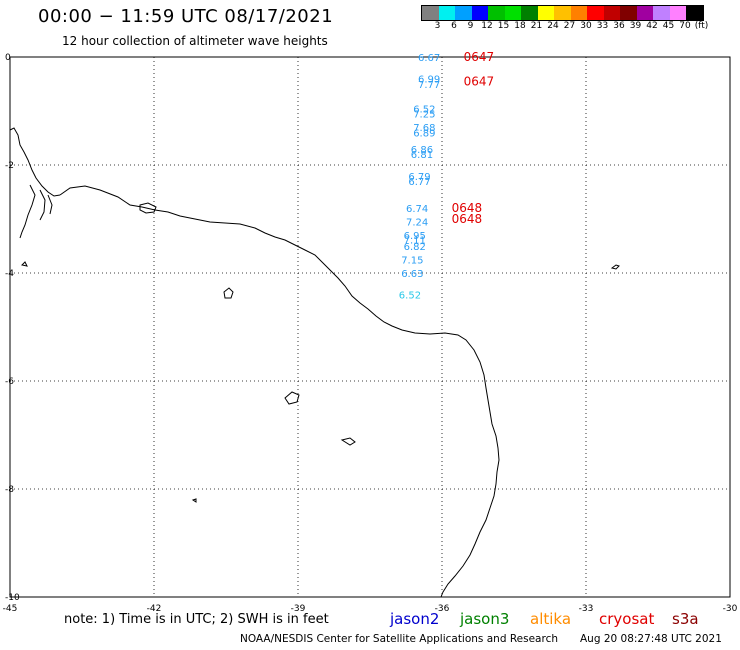 Image resolution: width=740 pixels, height=650 pixels. What do you see at coordinates (569, 26) in the screenshot?
I see `colorbar-label: 27` at bounding box center [569, 26].